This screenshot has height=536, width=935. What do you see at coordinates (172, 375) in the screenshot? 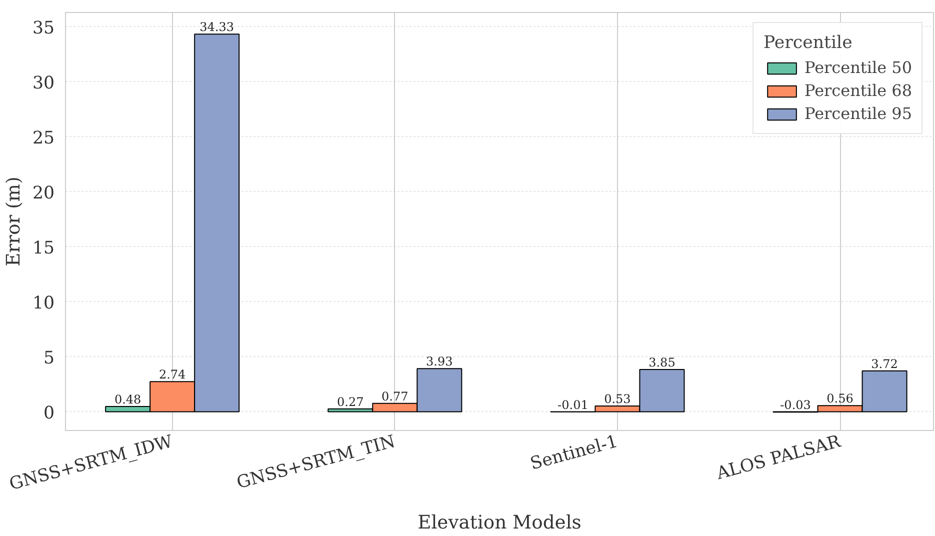
I see `data-label: 2.74` at bounding box center [172, 375].